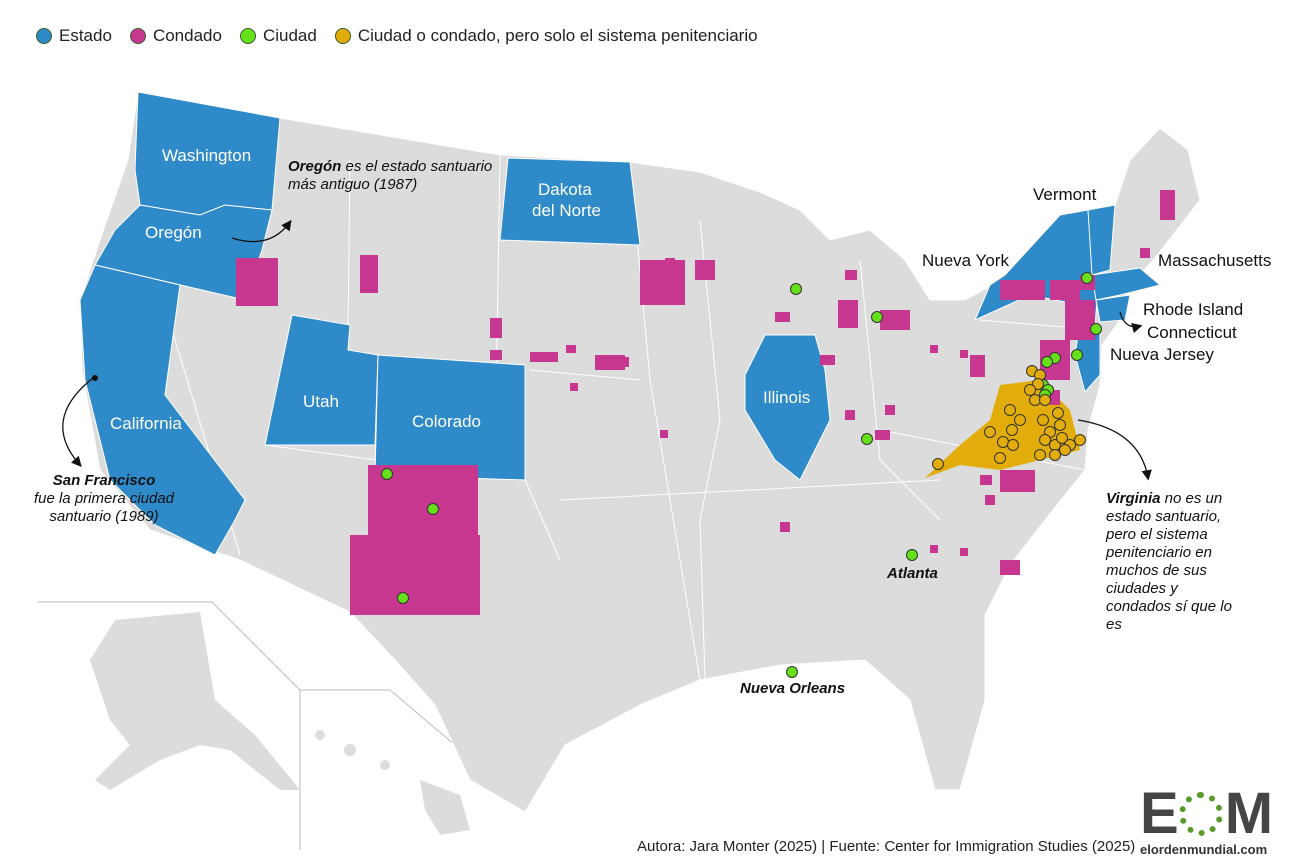 The height and width of the screenshot is (864, 1300). I want to click on legend-item-city: Ciudad, so click(278, 36).